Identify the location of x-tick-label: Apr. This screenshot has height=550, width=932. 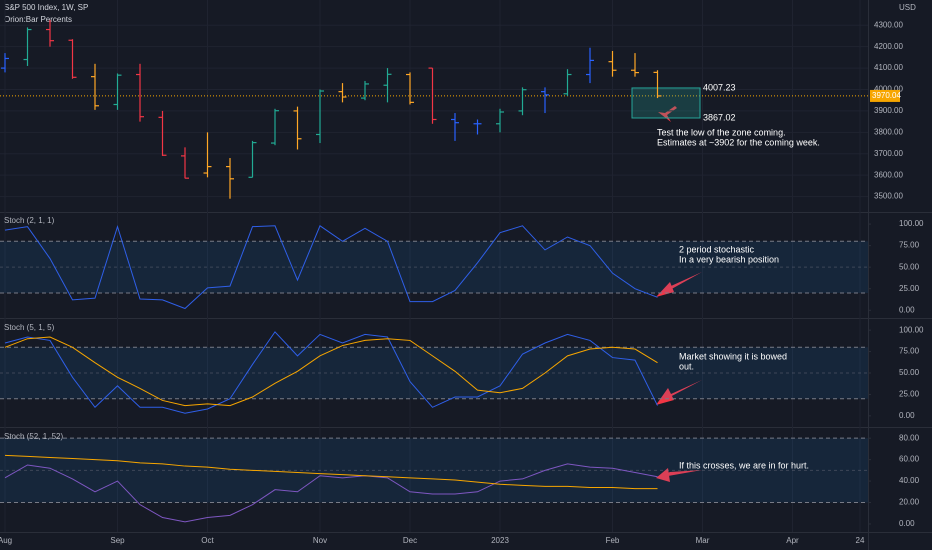
(792, 540).